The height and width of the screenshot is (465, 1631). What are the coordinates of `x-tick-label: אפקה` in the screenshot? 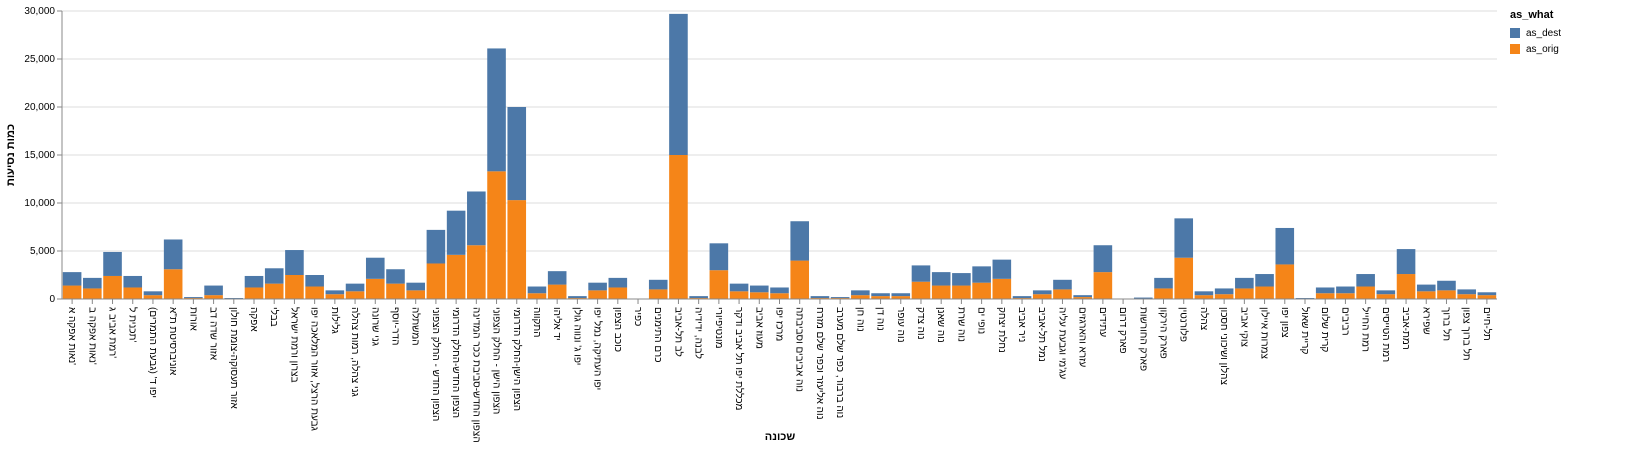 It's located at (253, 319).